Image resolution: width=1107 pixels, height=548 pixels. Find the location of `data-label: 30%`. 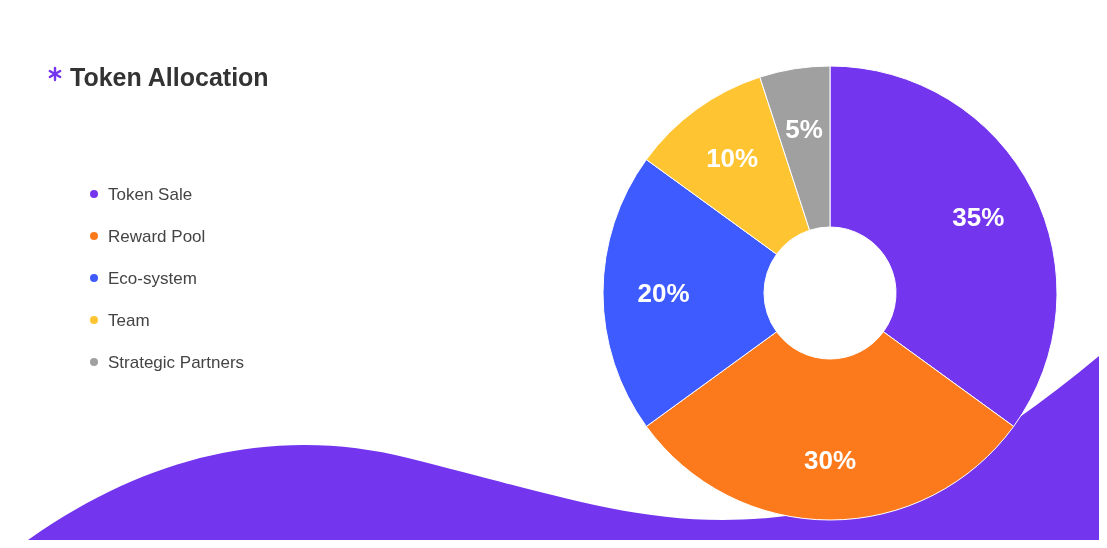

data-label: 30% is located at coordinates (830, 459).